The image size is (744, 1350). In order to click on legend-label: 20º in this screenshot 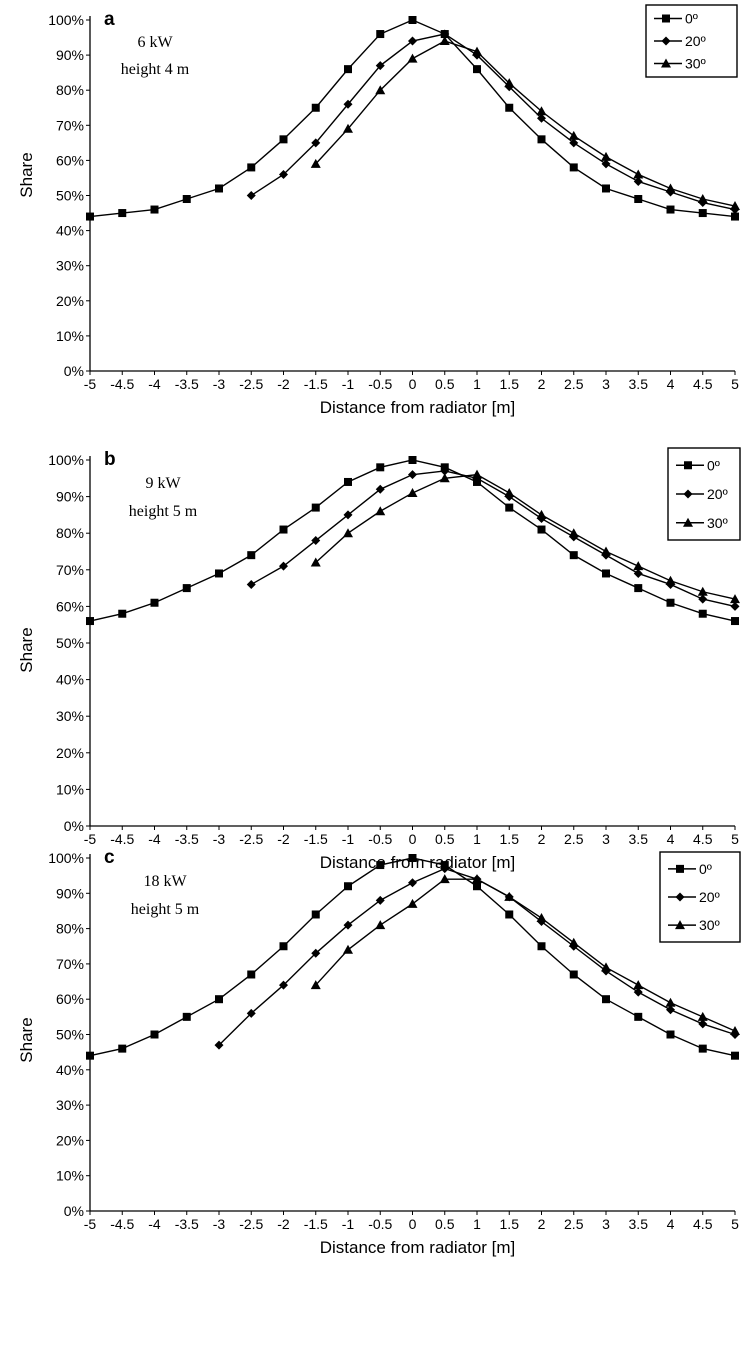, I will do `click(709, 897)`.